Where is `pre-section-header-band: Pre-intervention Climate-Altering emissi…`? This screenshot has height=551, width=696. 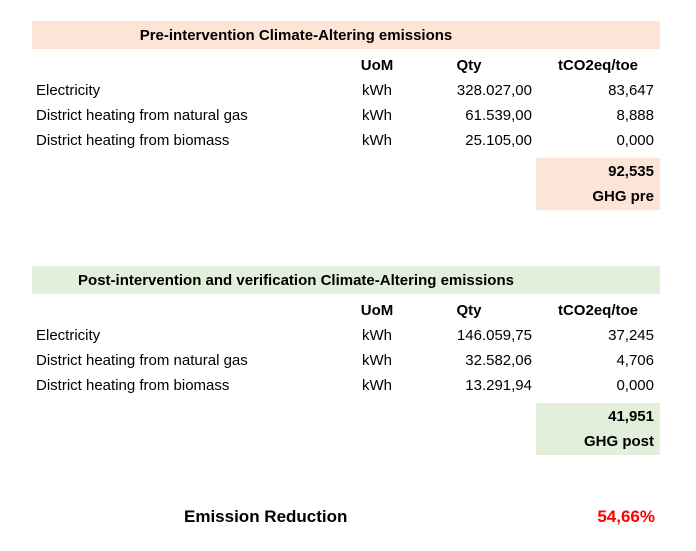
pre-section-header-band: Pre-intervention Climate-Altering emissi… is located at coordinates (346, 35).